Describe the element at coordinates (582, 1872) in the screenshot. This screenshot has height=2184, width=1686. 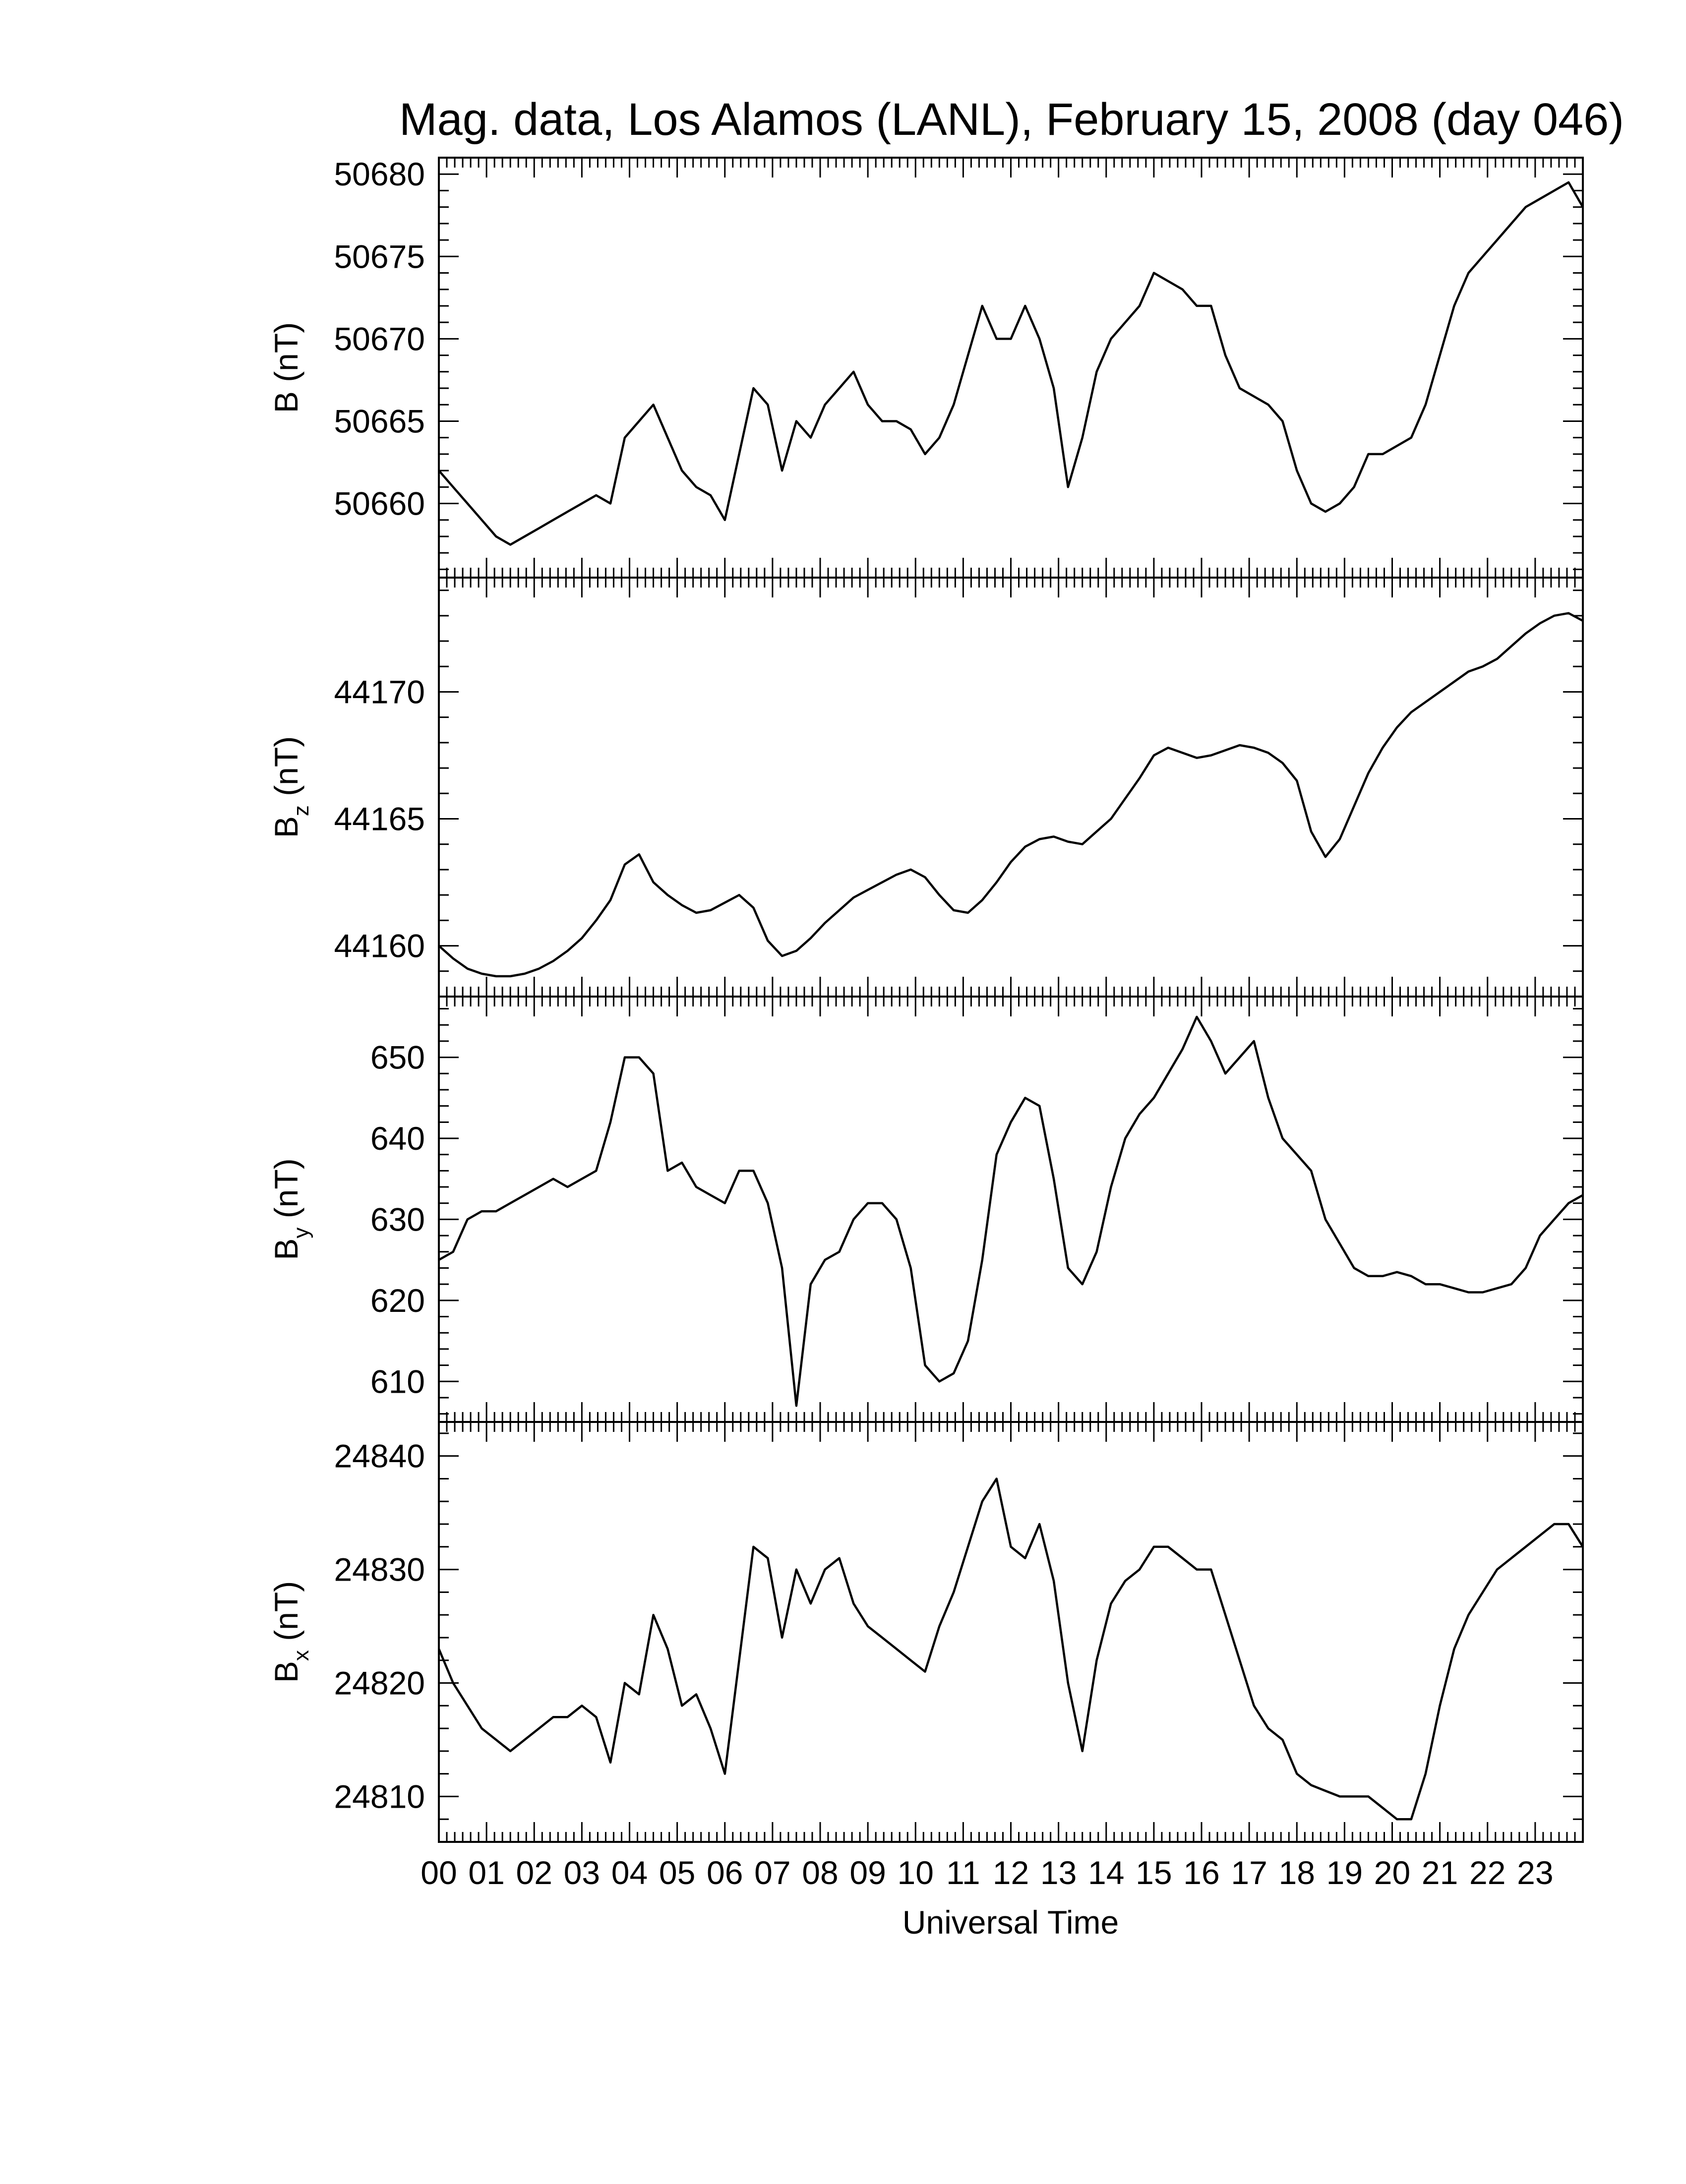
I see `x-tick-label: 03` at that location.